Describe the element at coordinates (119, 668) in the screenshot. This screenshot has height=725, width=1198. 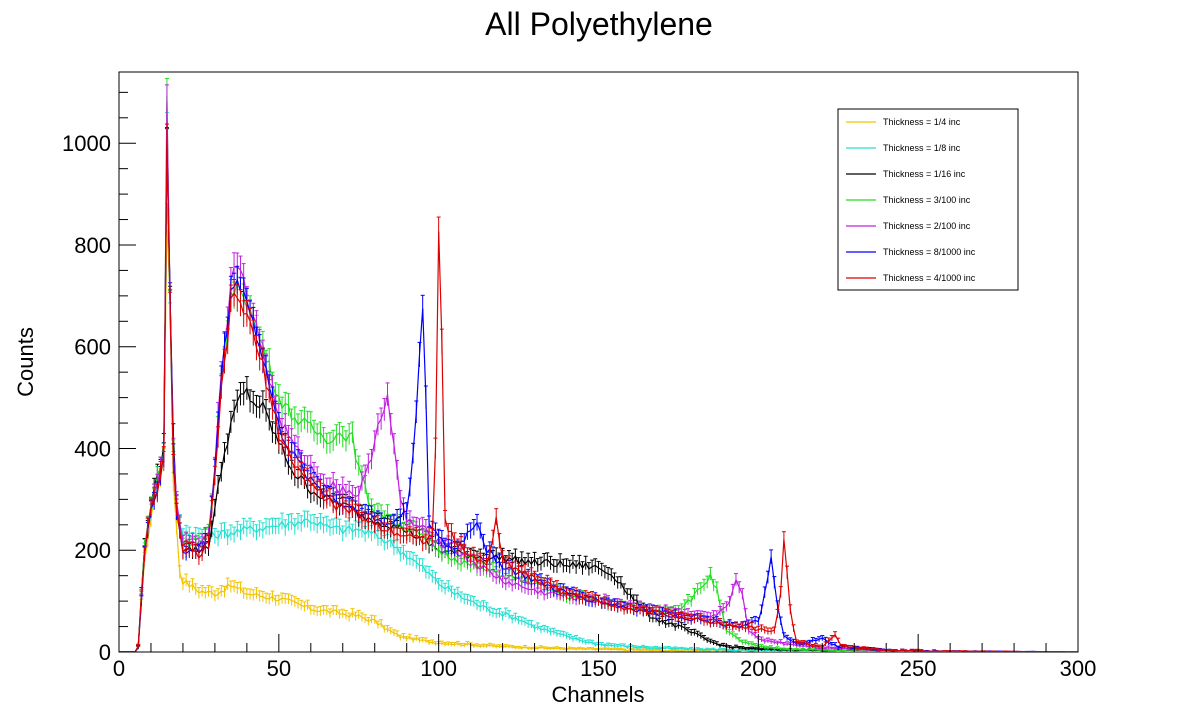
I see `x-tick-label: 0` at that location.